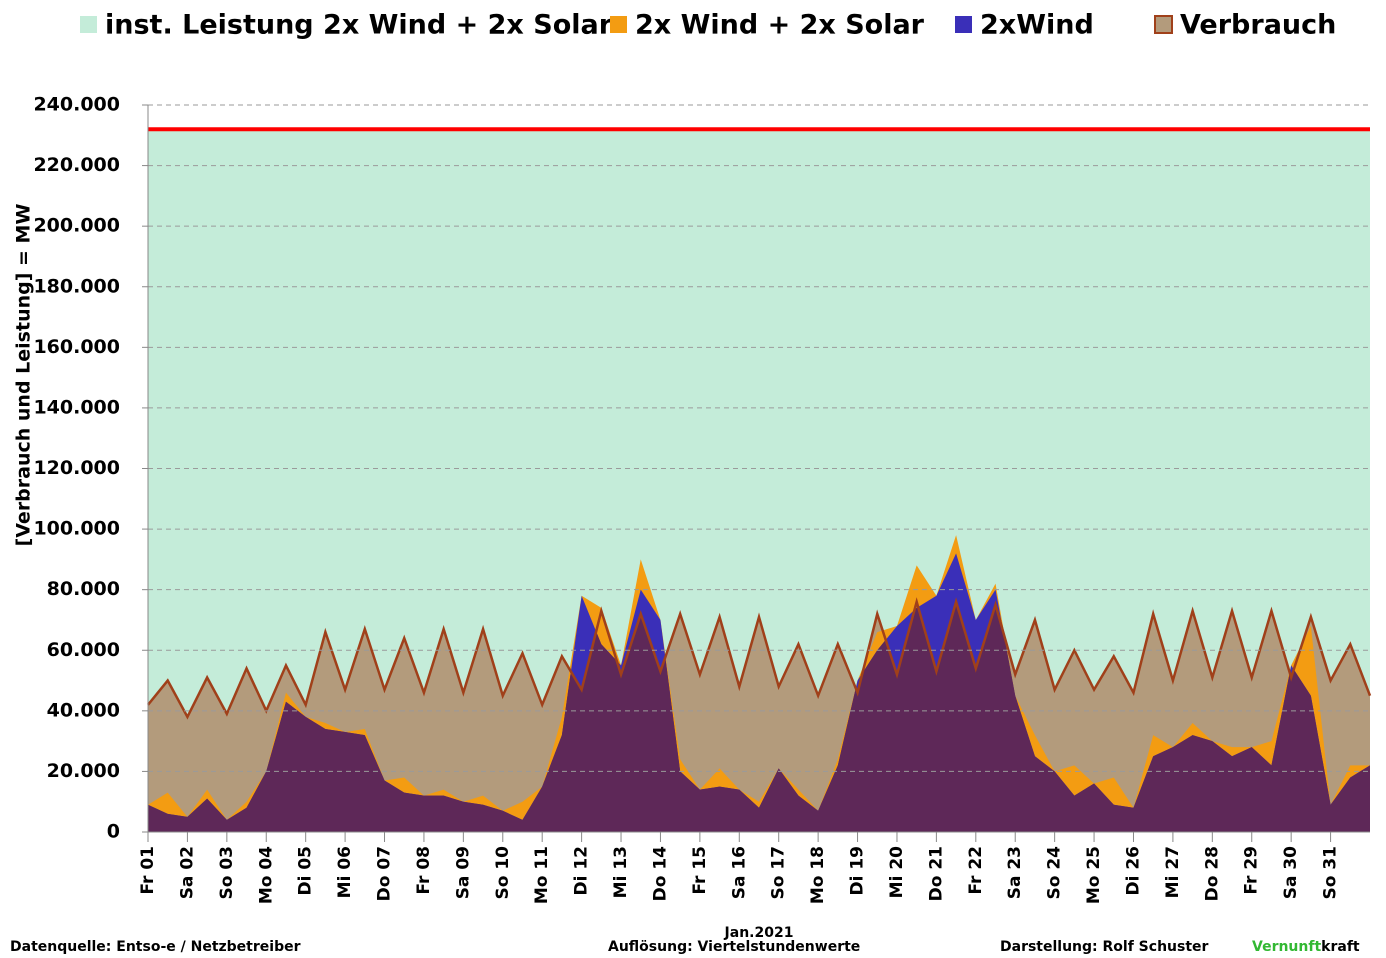 Image resolution: width=1386 pixels, height=958 pixels. Describe the element at coordinates (759, 933) in the screenshot. I see `x-axis-label: Jan.2021` at that location.